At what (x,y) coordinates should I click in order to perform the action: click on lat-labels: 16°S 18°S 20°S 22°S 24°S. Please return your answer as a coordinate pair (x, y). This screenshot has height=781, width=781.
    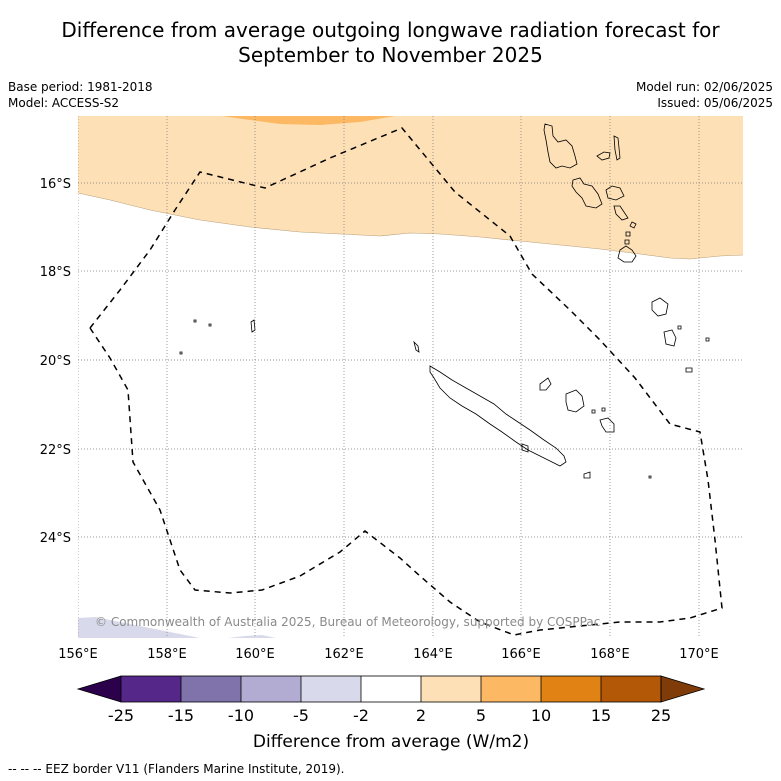
    Looking at the image, I should click on (55, 361).